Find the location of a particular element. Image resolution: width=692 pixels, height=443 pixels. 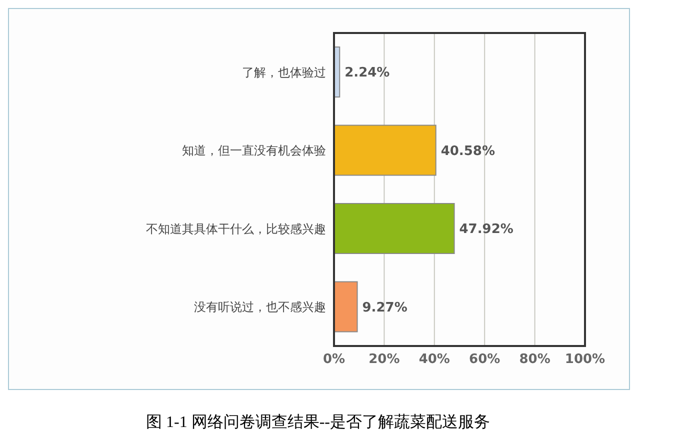

x-tick-label: 60% is located at coordinates (484, 360).